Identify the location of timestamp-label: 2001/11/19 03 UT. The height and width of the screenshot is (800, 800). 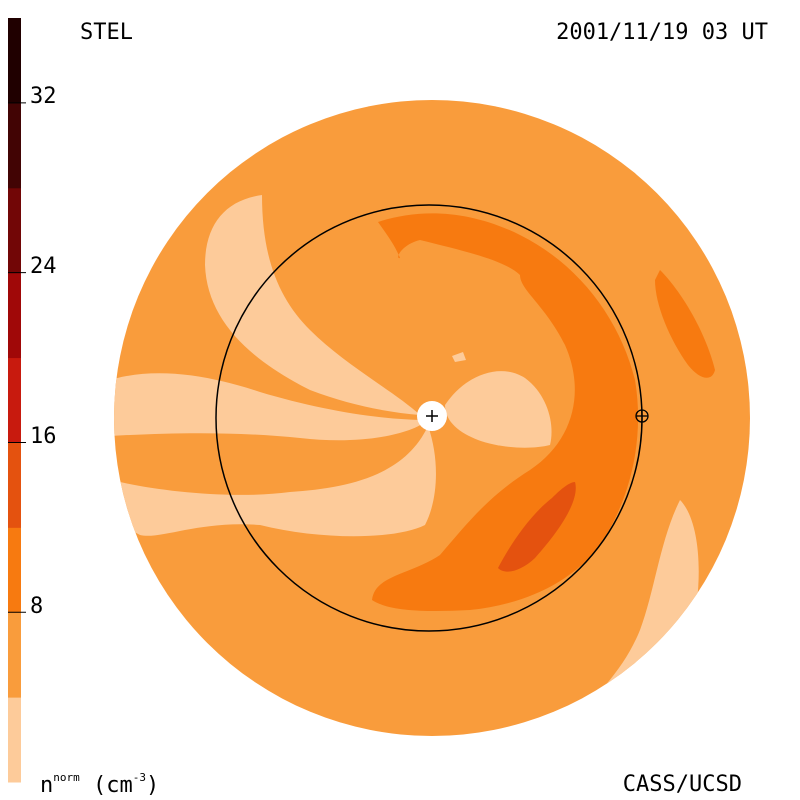
(662, 32).